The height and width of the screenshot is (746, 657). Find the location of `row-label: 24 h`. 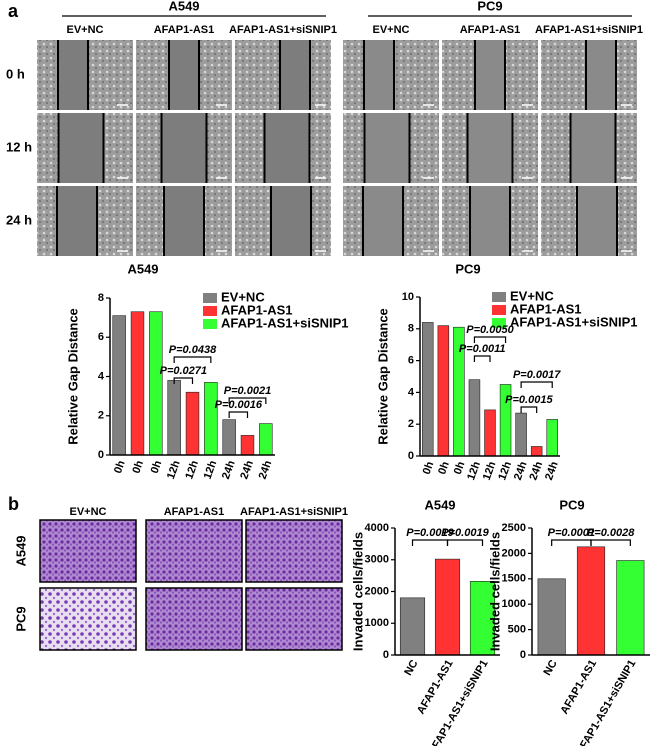

row-label: 24 h is located at coordinates (19, 219).